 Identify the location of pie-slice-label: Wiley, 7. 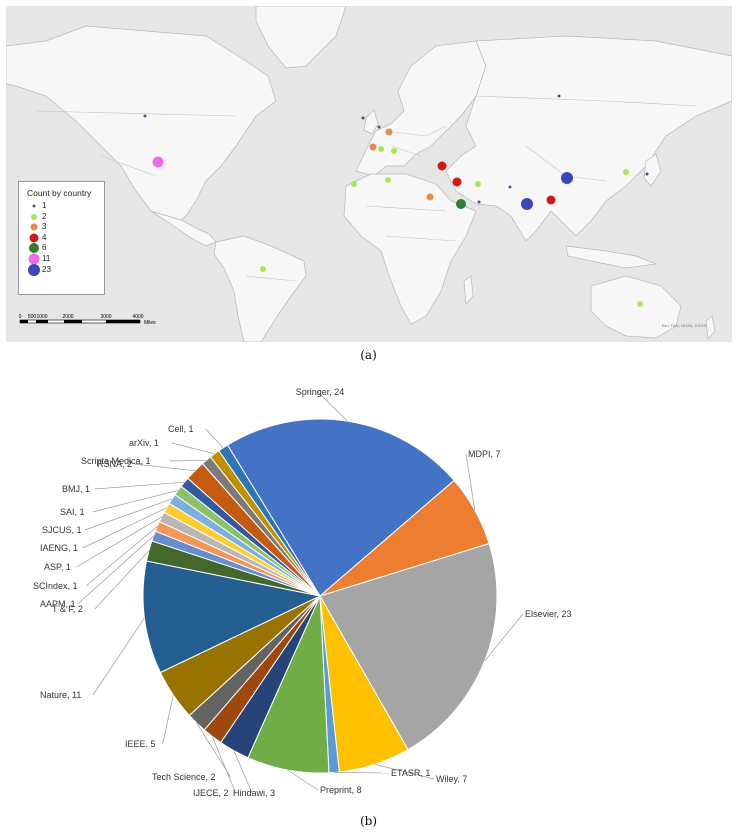
(451, 779).